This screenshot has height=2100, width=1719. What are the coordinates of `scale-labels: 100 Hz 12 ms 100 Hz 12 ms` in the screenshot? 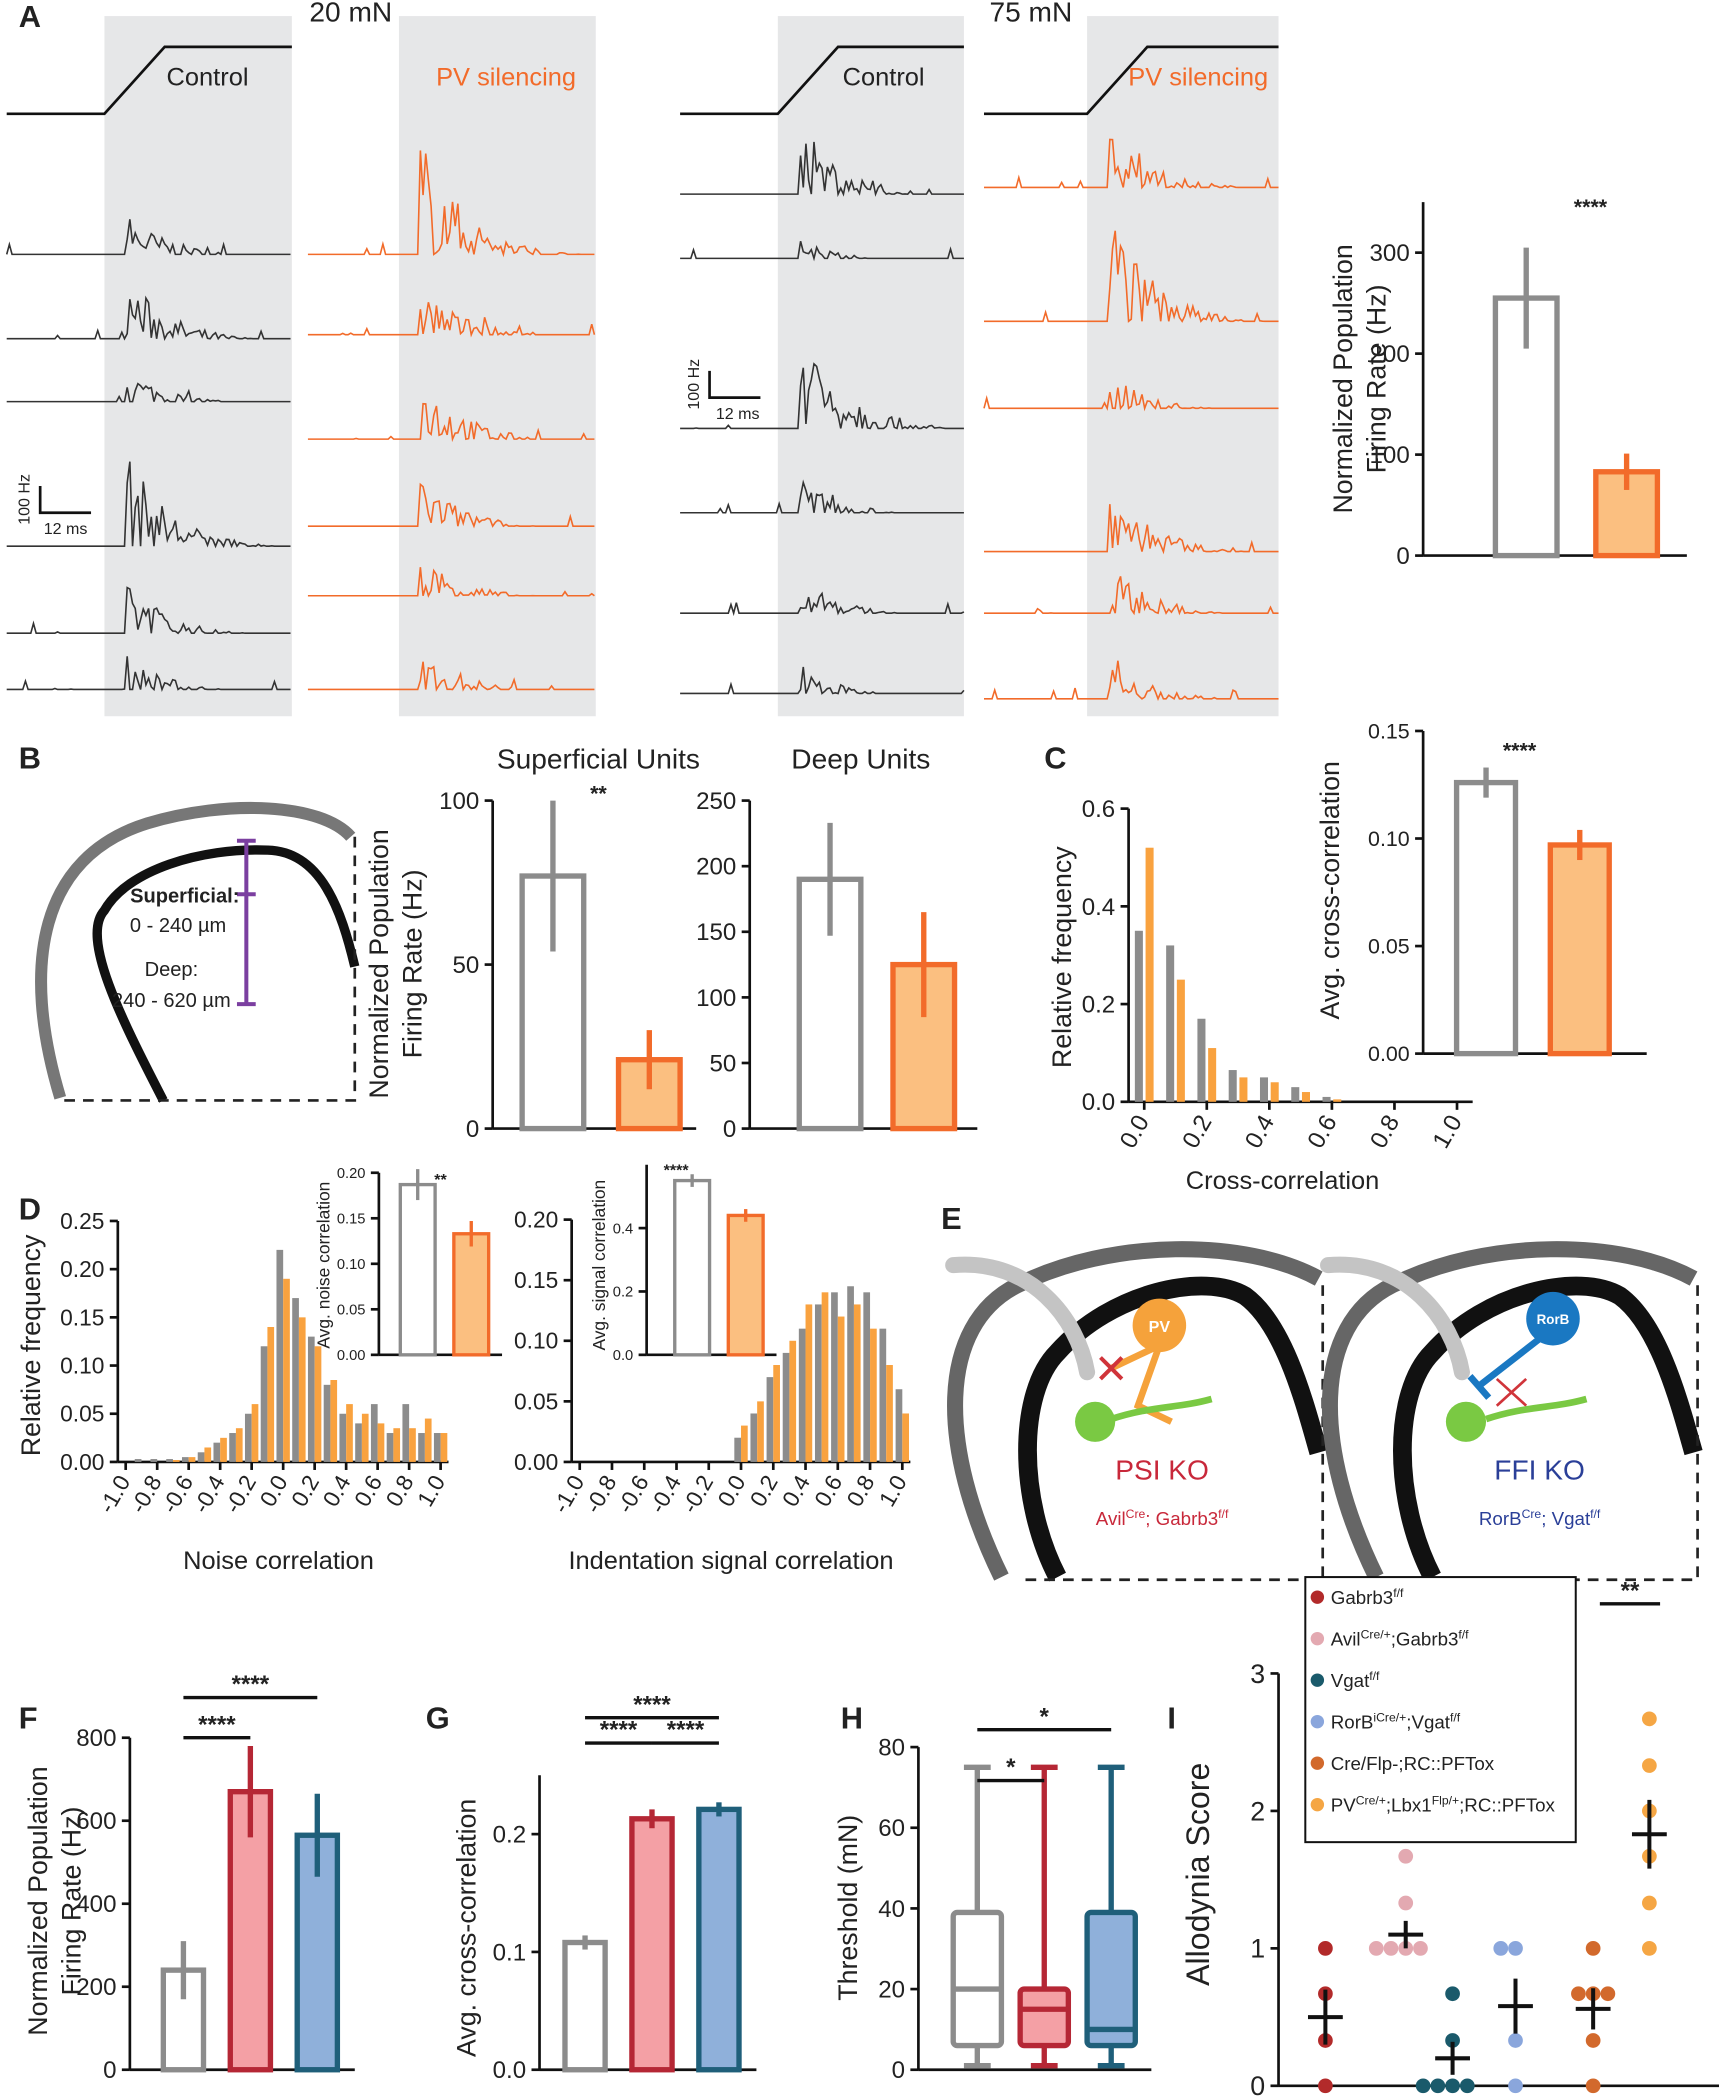 It's located at (387, 448).